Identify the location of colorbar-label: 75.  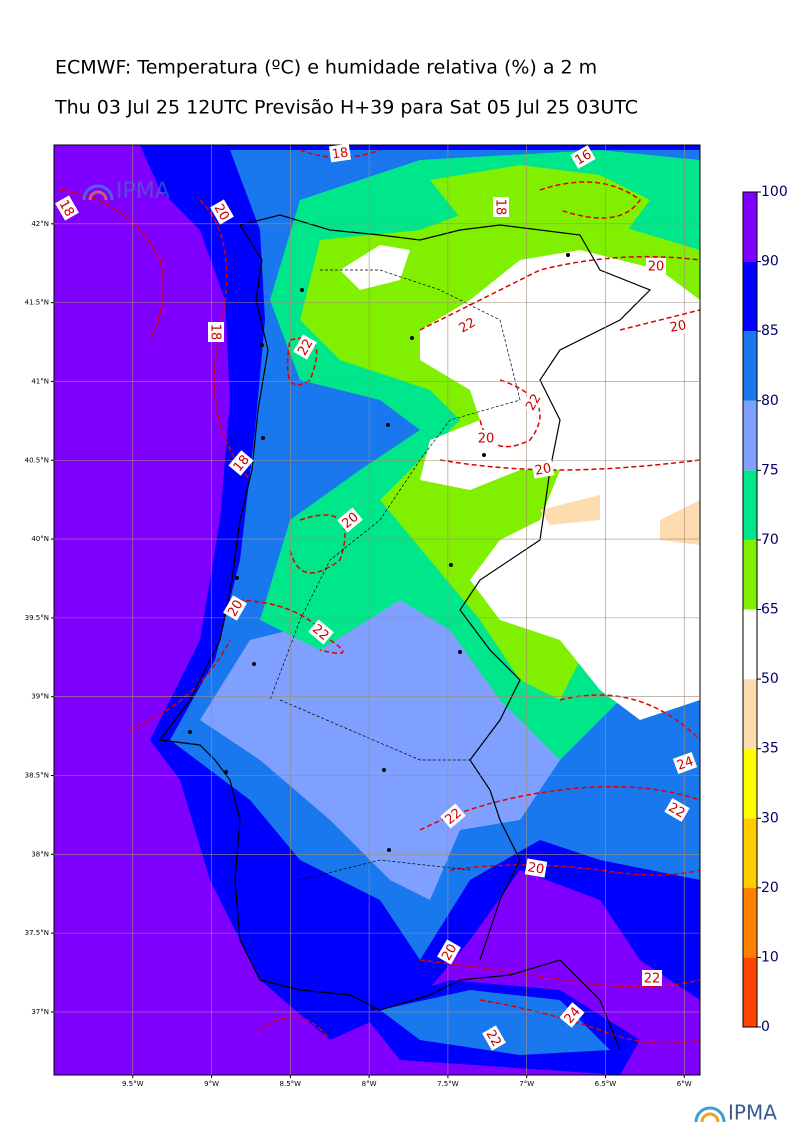
(770, 470).